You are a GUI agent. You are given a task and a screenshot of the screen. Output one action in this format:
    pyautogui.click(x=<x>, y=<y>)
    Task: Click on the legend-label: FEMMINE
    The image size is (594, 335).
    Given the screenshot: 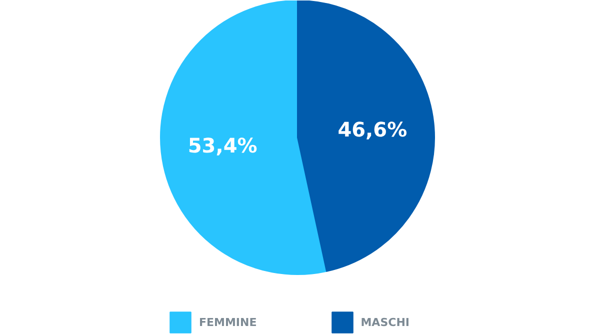 What is the action you would take?
    pyautogui.click(x=228, y=322)
    